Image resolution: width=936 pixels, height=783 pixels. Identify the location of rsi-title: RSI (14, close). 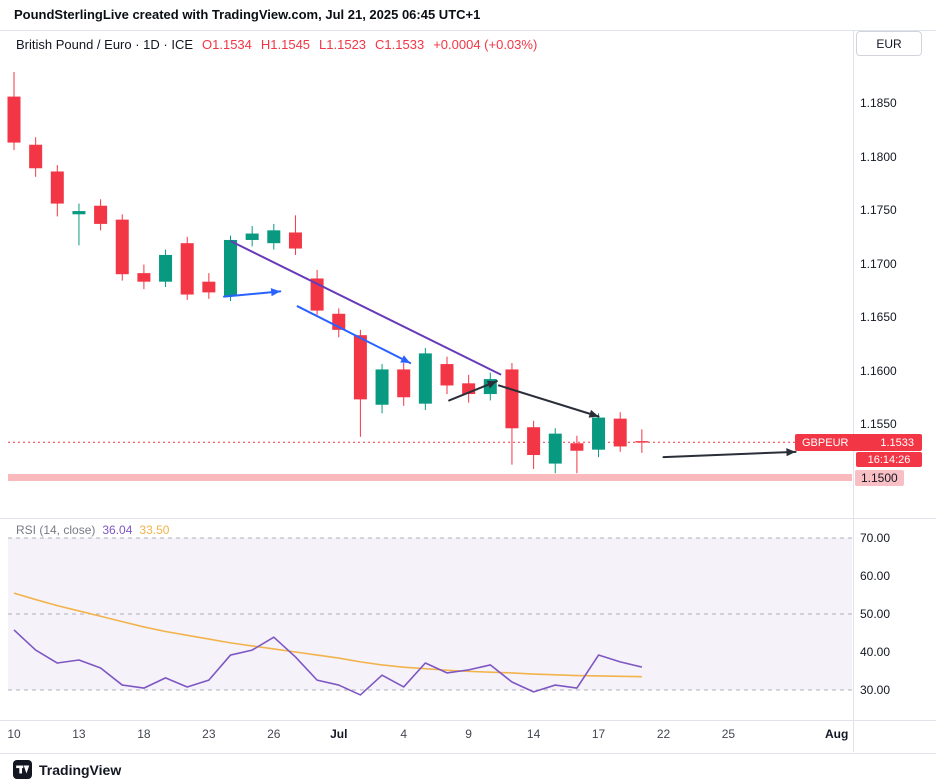
(56, 530).